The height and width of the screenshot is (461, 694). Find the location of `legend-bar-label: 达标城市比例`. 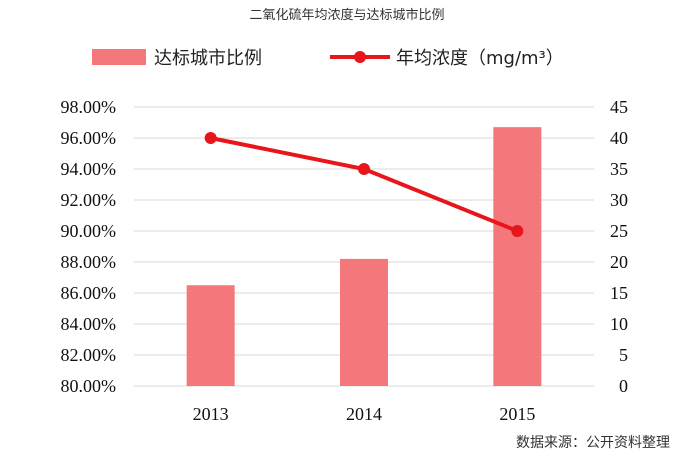

legend-bar-label: 达标城市比例 is located at coordinates (208, 58).